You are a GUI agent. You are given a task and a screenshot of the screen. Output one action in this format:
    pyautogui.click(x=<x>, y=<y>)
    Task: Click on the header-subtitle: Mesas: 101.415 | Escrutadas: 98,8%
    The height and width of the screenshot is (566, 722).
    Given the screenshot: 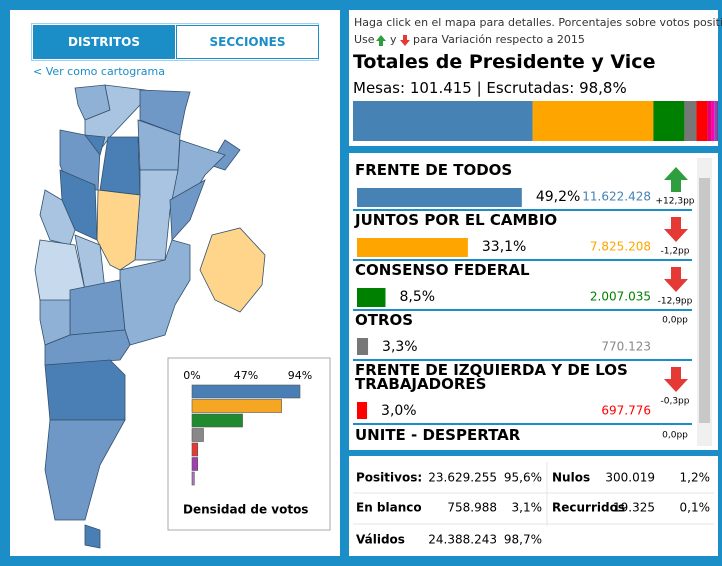 What is the action you would take?
    pyautogui.click(x=490, y=88)
    